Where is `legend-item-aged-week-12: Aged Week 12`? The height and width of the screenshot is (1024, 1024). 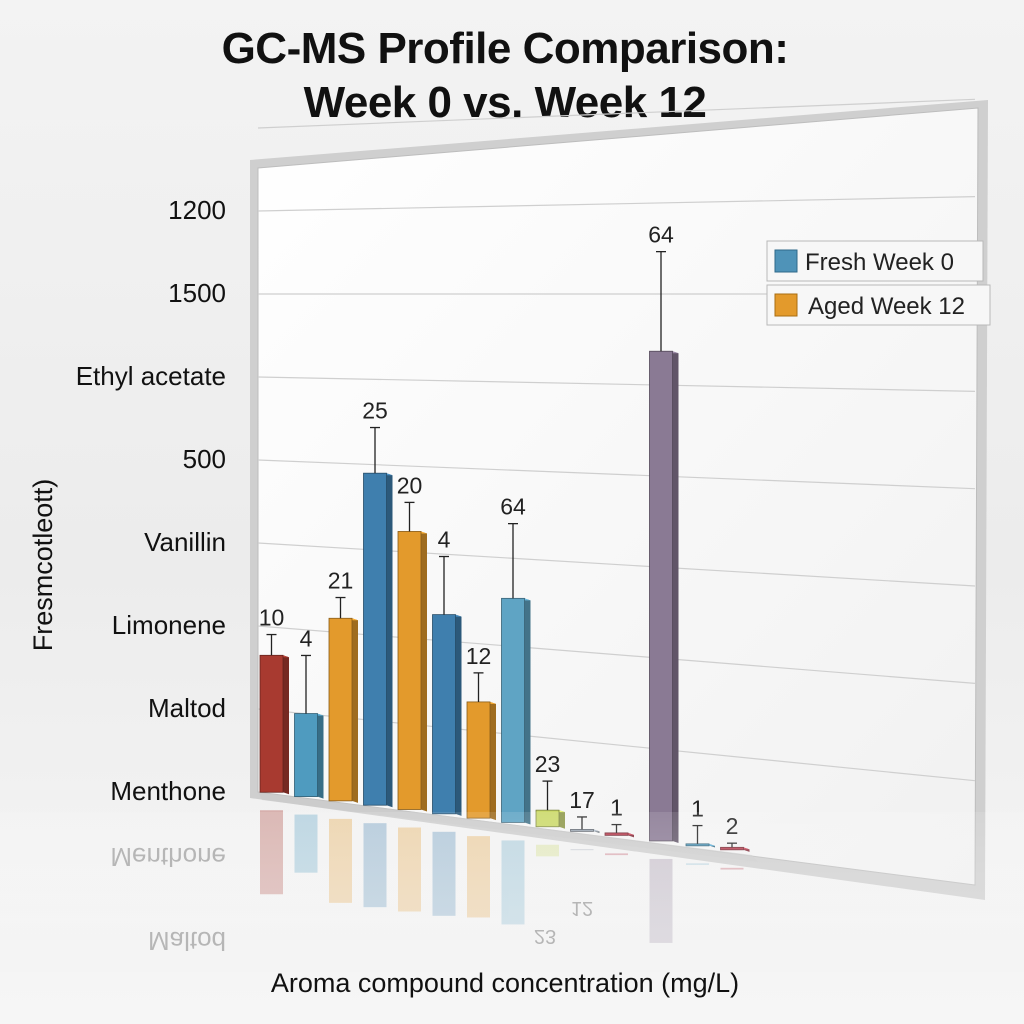
legend-item-aged-week-12: Aged Week 12 is located at coordinates (878, 305).